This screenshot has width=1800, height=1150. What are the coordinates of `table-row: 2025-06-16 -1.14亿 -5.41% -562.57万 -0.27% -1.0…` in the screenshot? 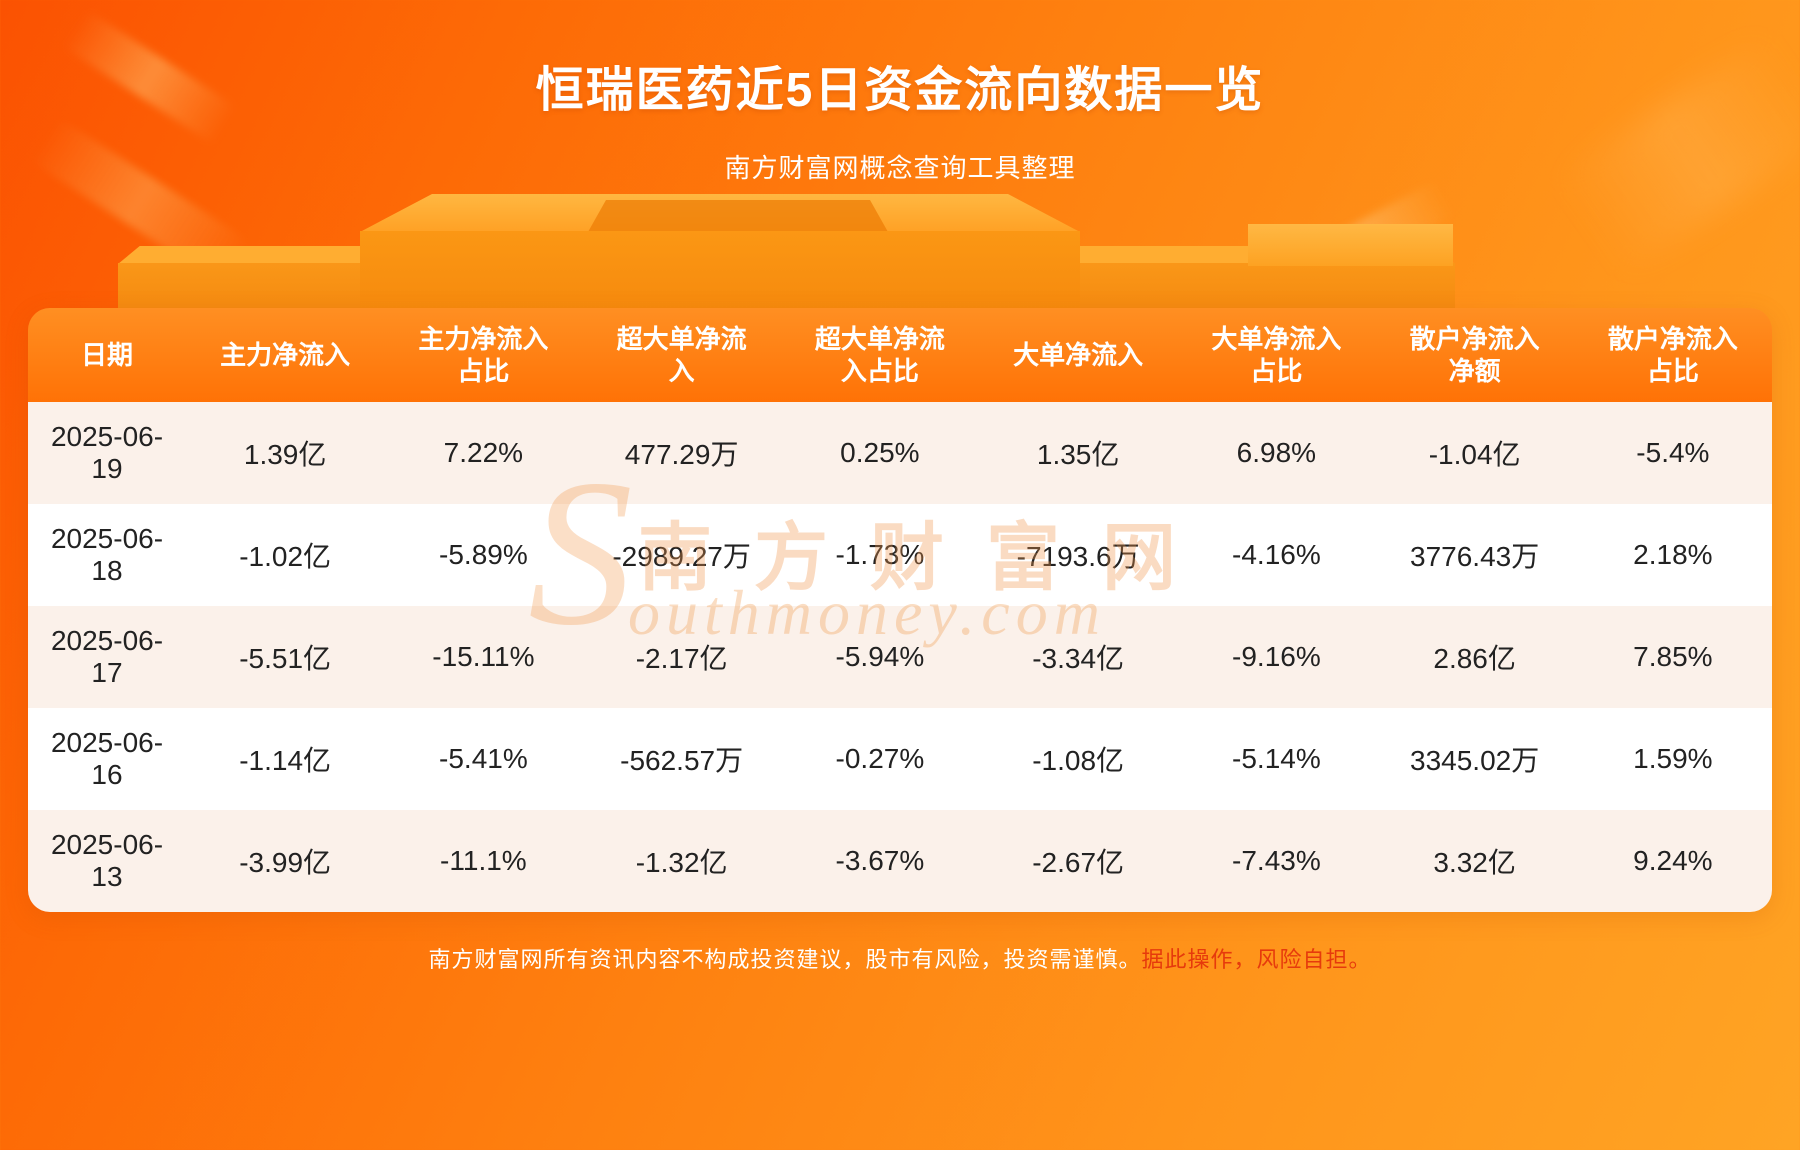 It's located at (900, 759).